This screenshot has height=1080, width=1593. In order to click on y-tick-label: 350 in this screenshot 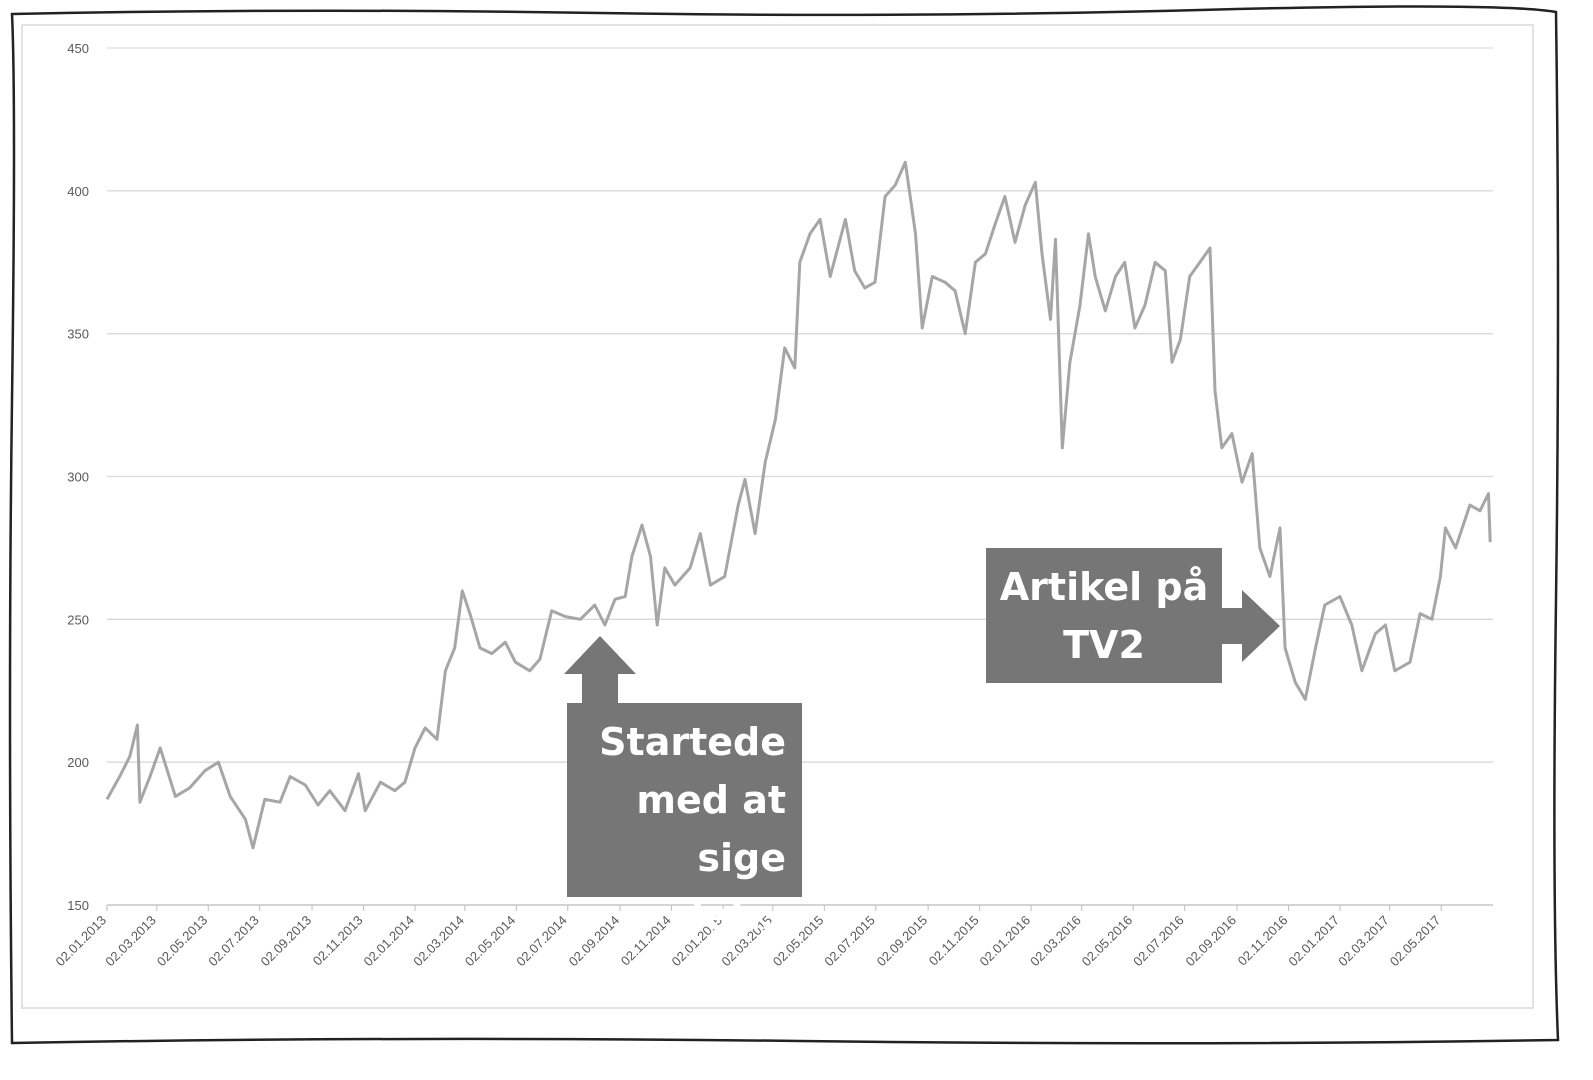, I will do `click(78, 334)`.